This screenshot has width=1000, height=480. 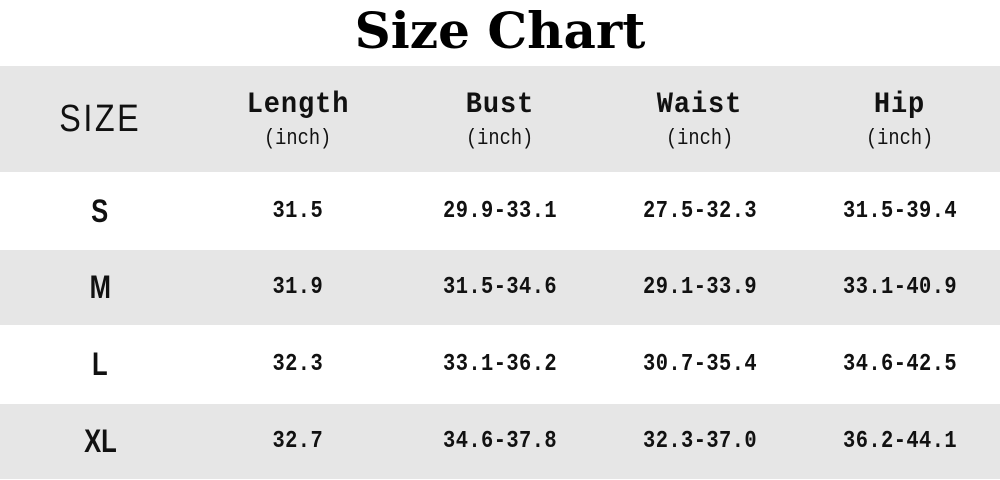 I want to click on cell-hip: 33.1-40.9, so click(x=900, y=287).